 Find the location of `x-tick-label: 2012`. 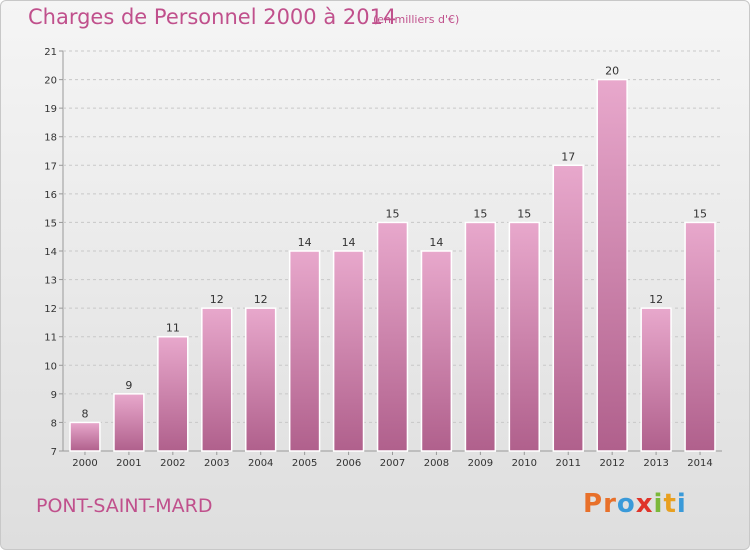

x-tick-label: 2012 is located at coordinates (611, 463).